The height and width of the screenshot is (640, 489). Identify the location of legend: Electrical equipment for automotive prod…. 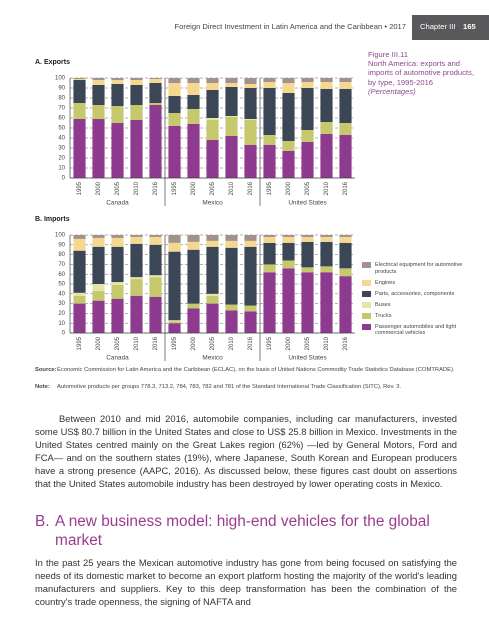
(423, 301).